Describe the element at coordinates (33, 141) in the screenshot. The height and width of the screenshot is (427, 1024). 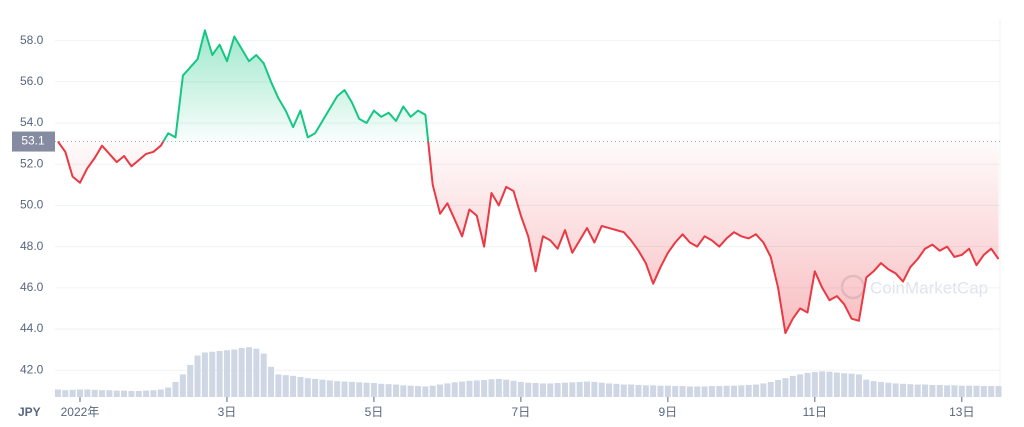
I see `baseline-label: 53.1` at that location.